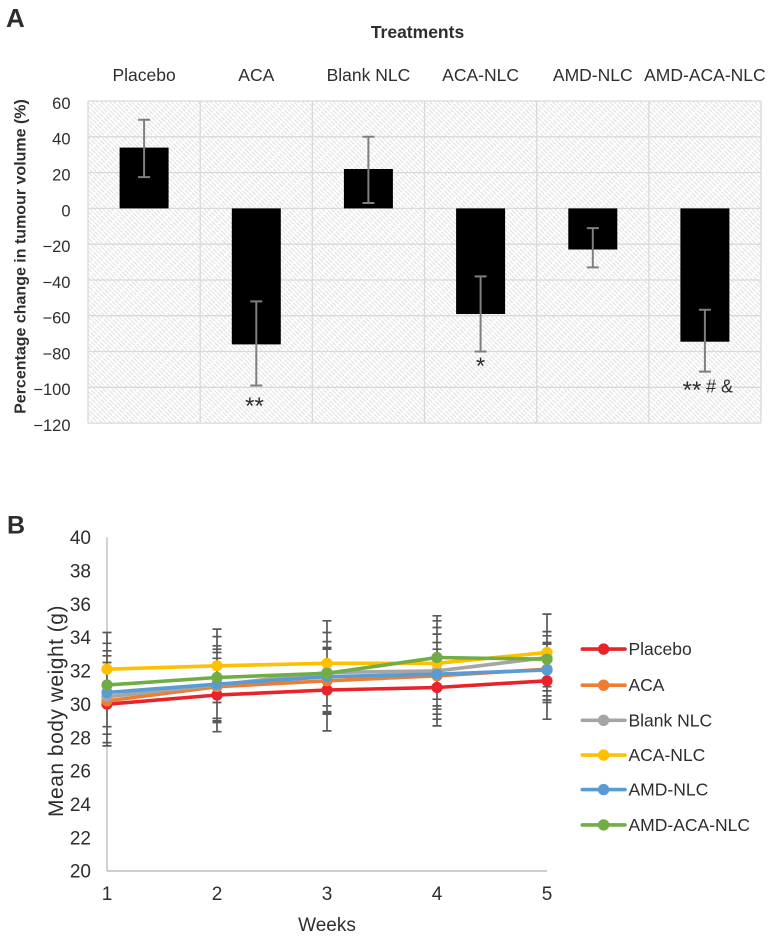 This screenshot has height=942, width=772. I want to click on svg-text: 28, so click(80, 738).